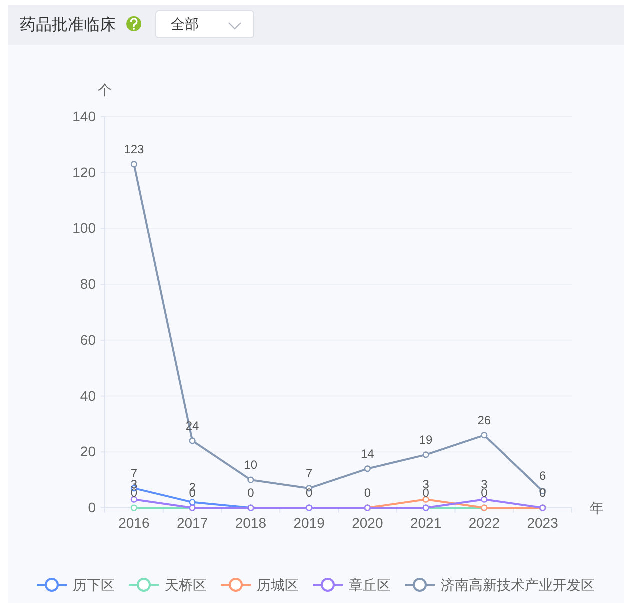 This screenshot has height=603, width=624. I want to click on x-axis-title: 年, so click(597, 508).